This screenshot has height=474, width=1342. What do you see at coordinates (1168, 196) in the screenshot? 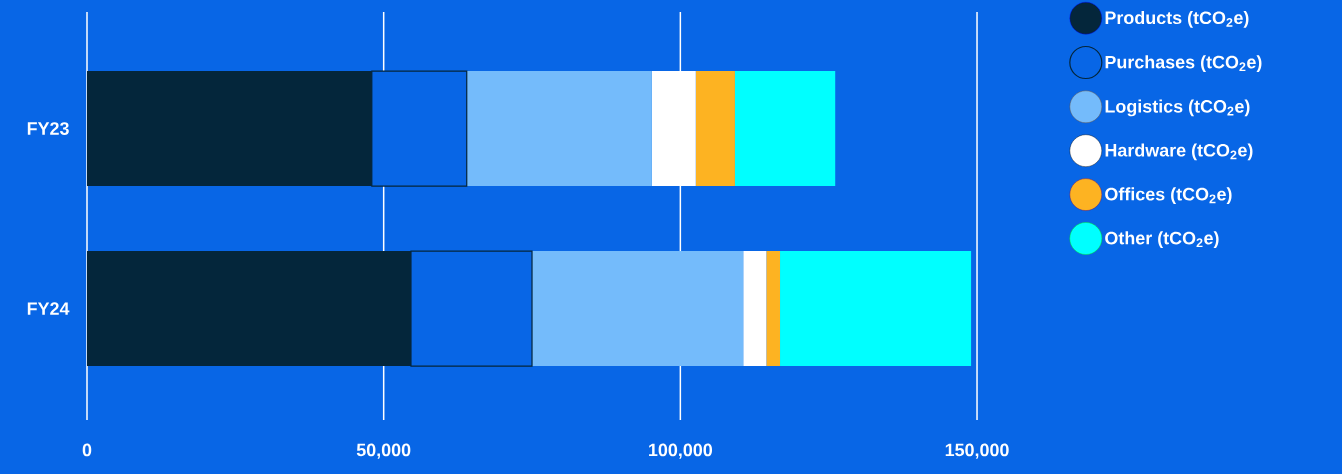
I see `legend-label: Offices (tCO$_{2}$e)` at bounding box center [1168, 196].